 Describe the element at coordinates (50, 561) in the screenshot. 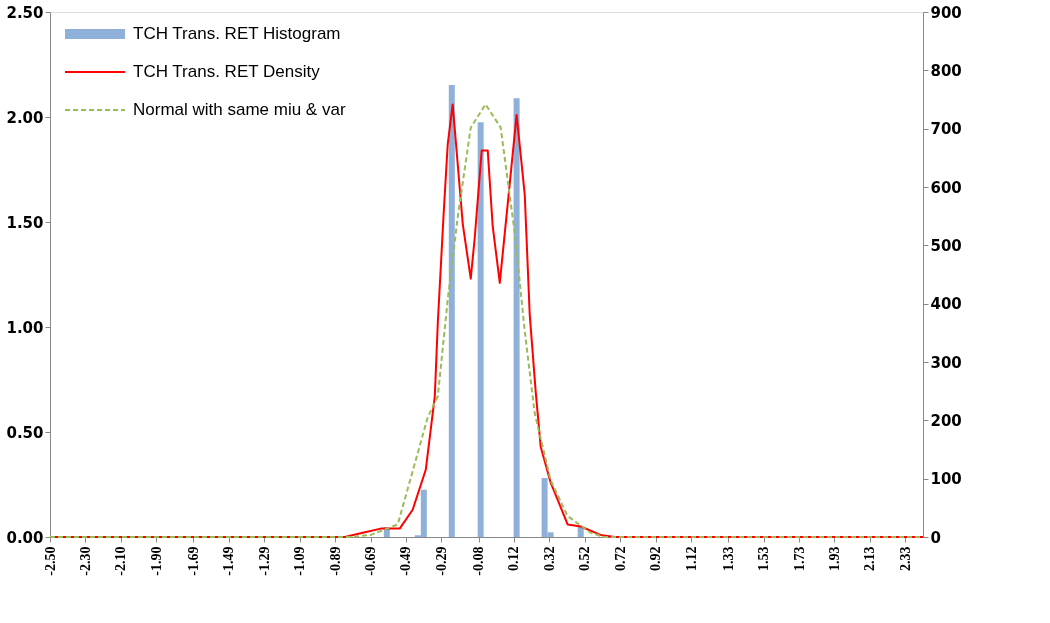

I see `x-tick-label: -2.50` at that location.